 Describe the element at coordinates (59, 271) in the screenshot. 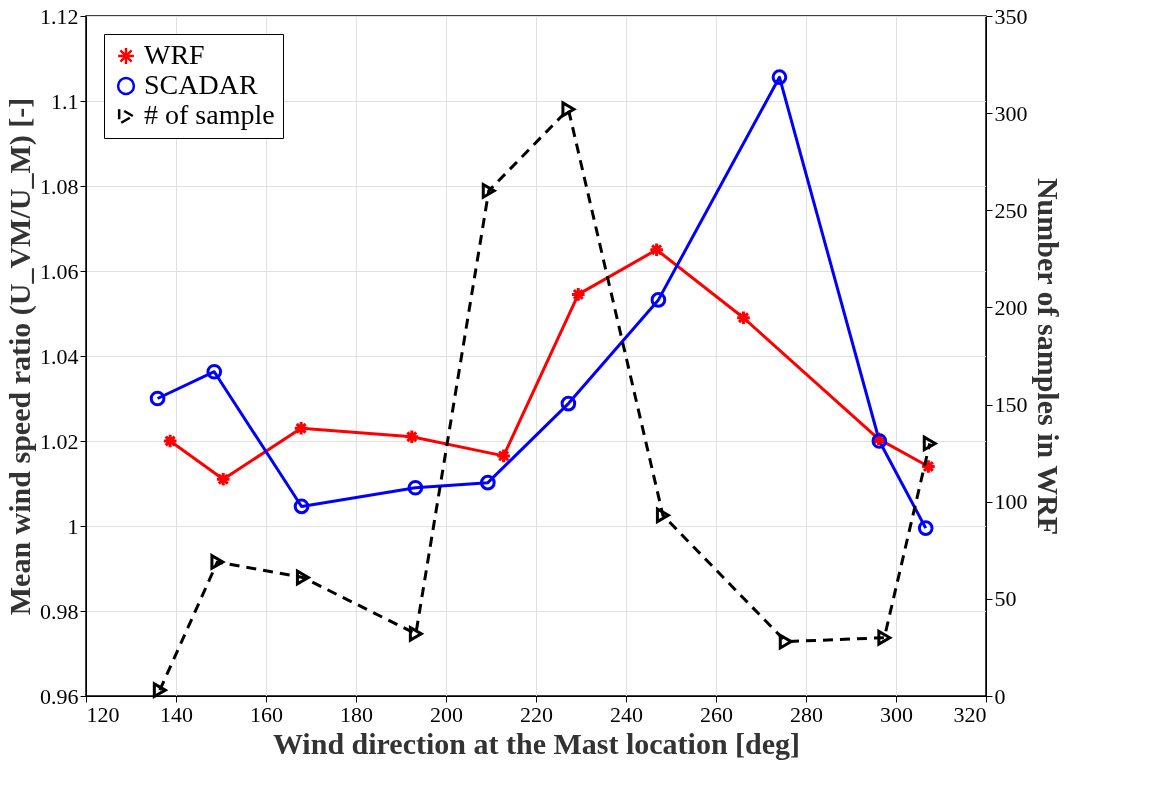

I see `y-tick-label: 1.06` at that location.